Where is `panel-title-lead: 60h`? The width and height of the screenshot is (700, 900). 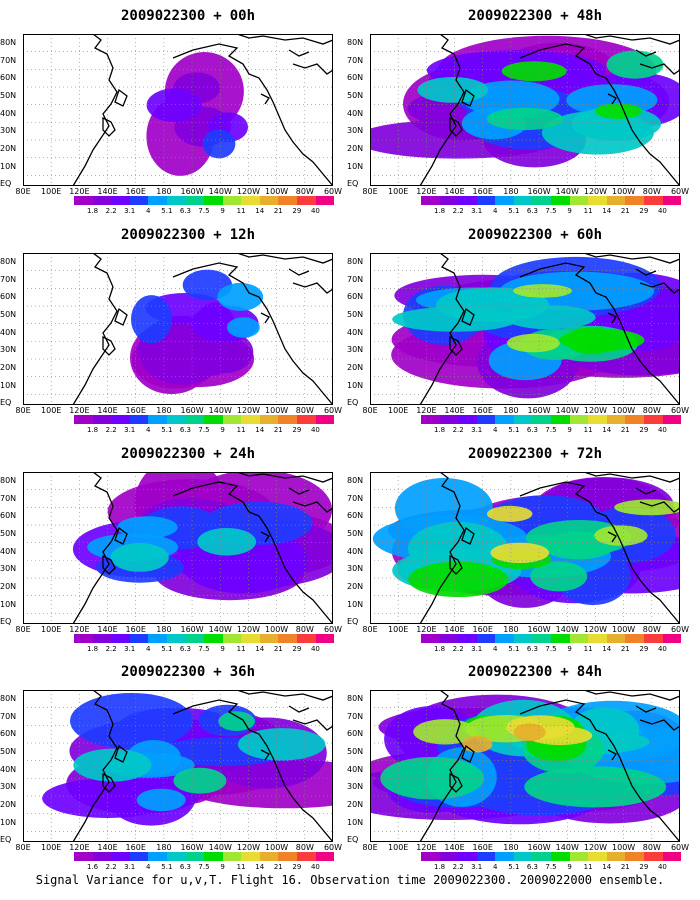
panel-title-lead: 60h is located at coordinates (589, 235).